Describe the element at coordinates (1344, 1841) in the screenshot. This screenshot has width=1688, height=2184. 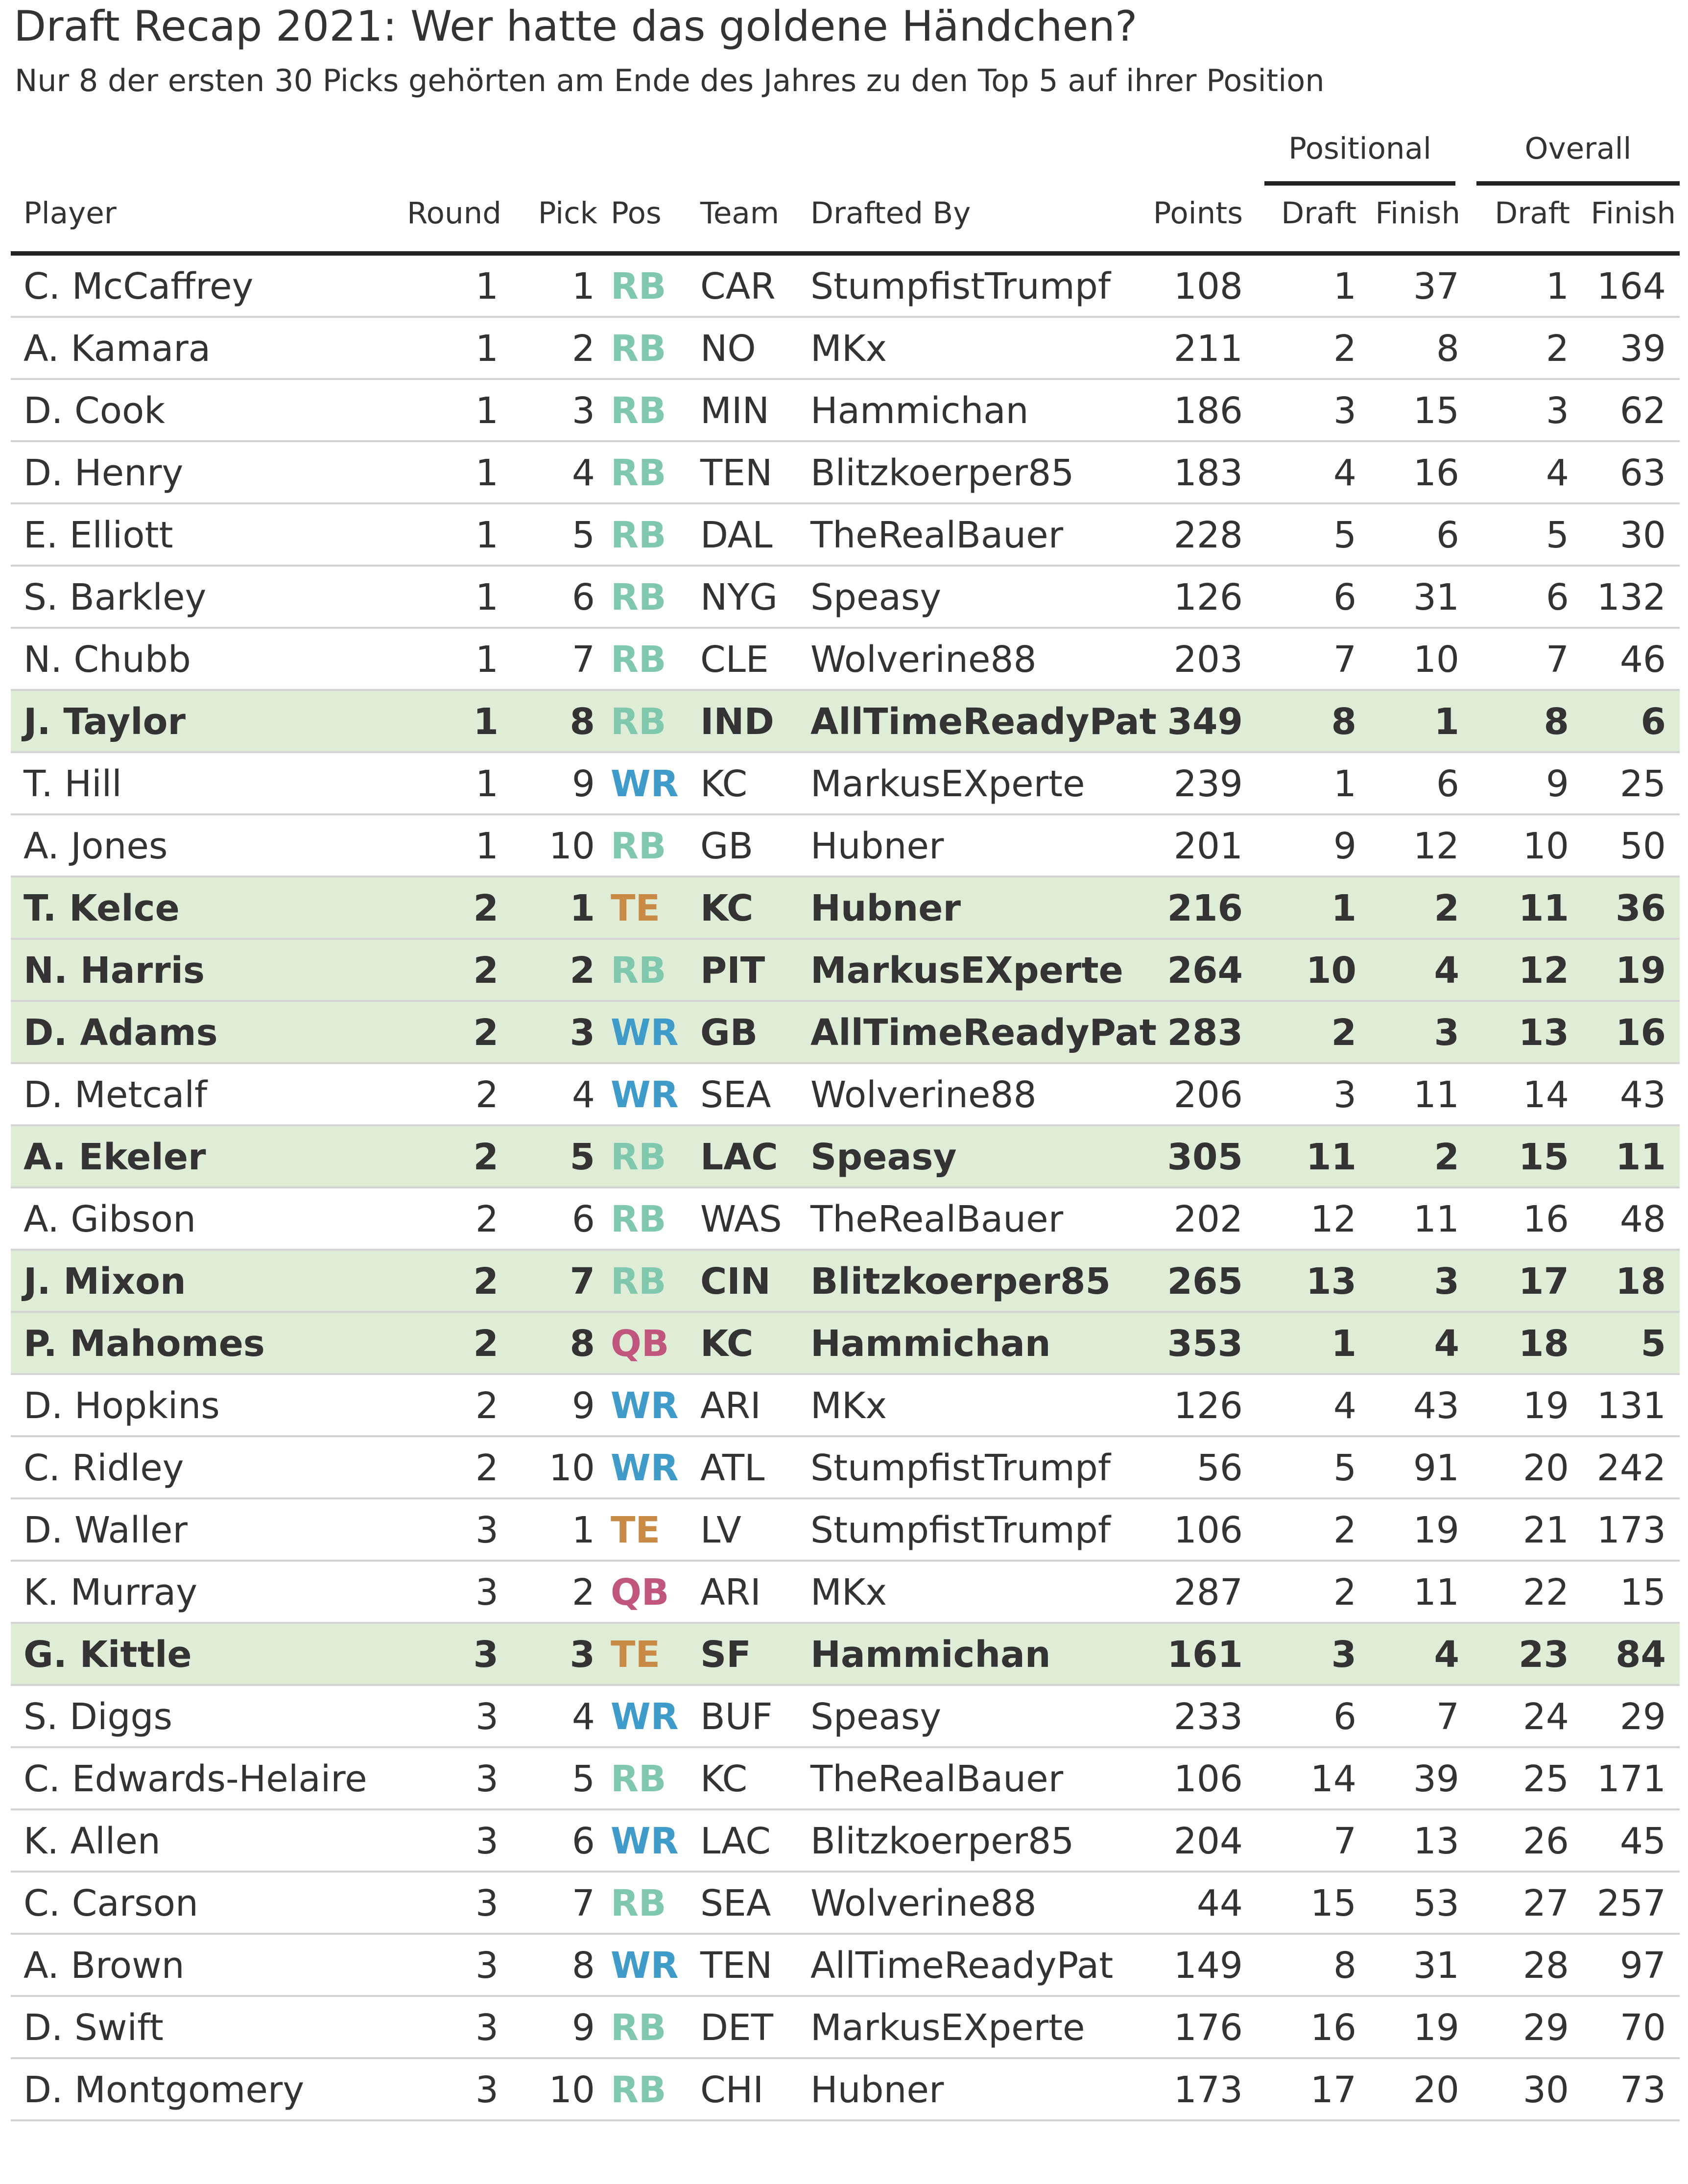
I see `cell-positional-draft: 7` at that location.